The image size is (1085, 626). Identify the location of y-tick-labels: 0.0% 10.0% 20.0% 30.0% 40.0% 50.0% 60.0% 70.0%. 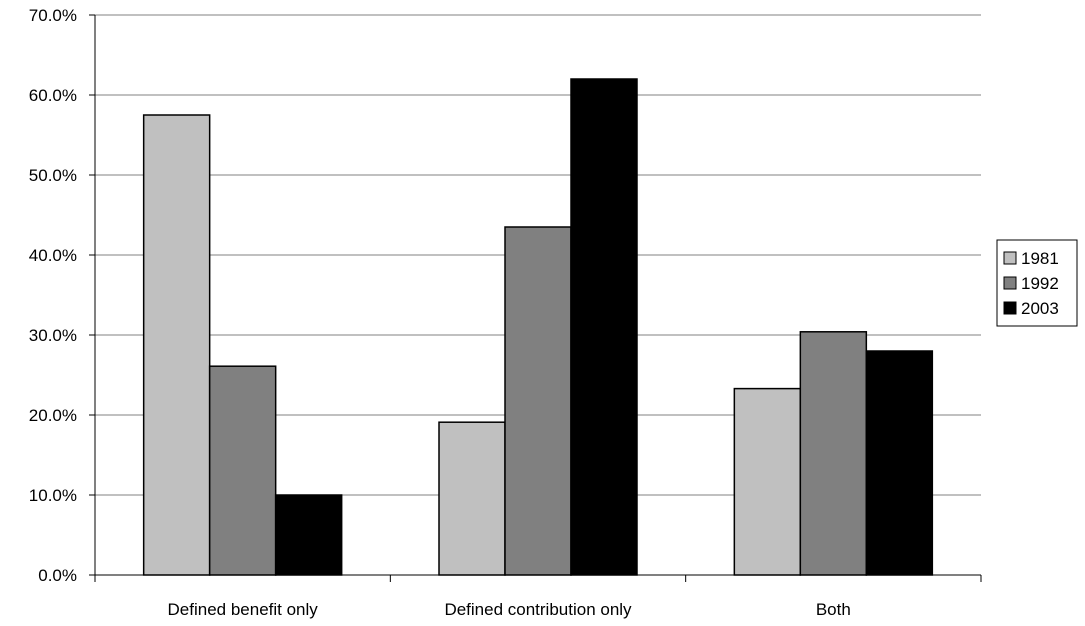
(53, 295).